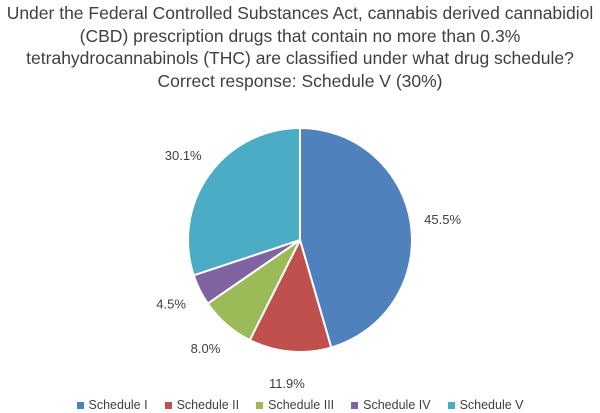 The width and height of the screenshot is (600, 413). What do you see at coordinates (206, 348) in the screenshot?
I see `data-label-schedule-iii: 8.0%` at bounding box center [206, 348].